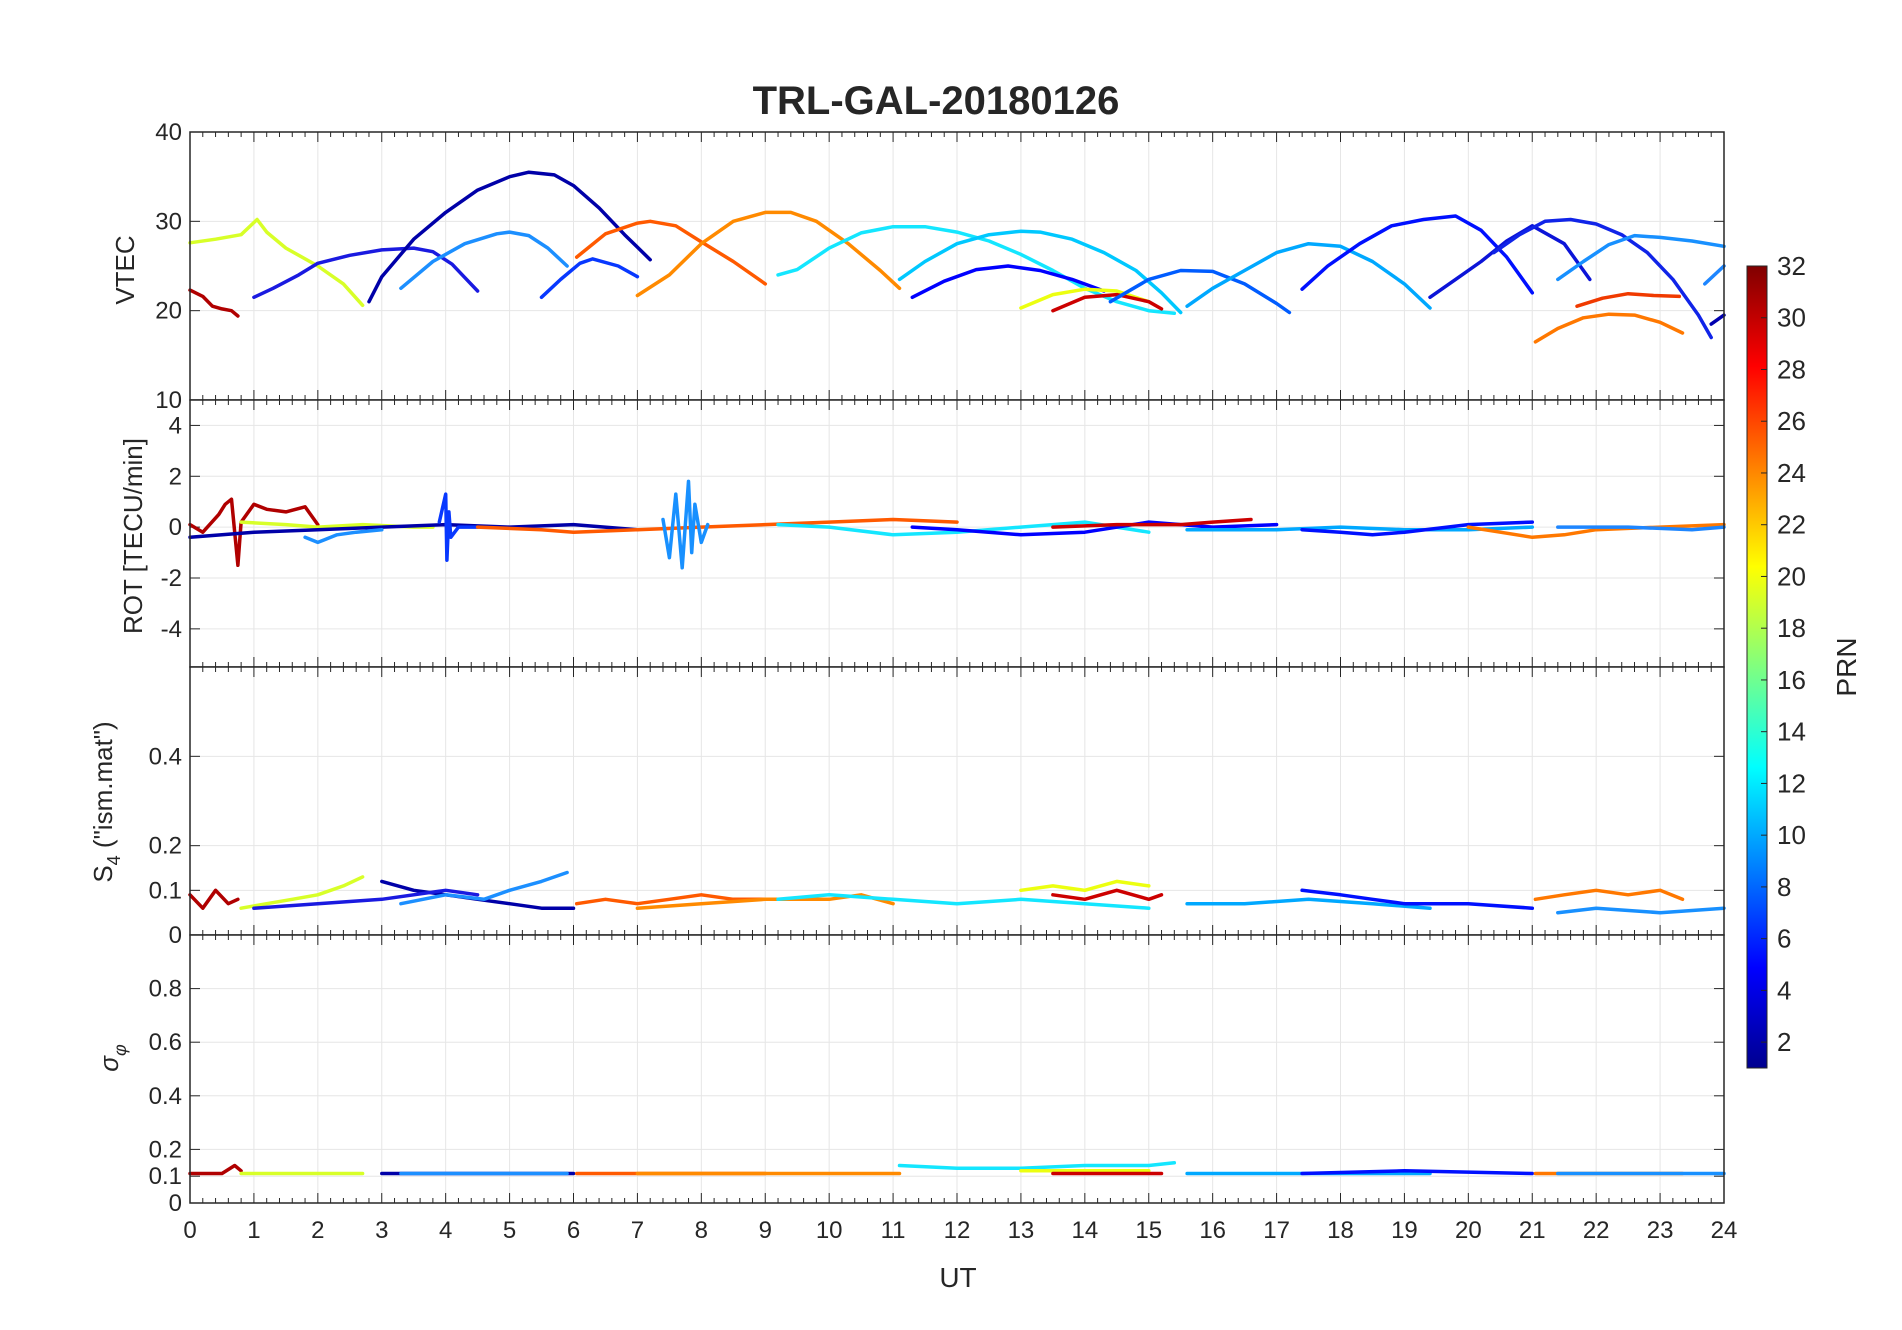  Describe the element at coordinates (165, 756) in the screenshot. I see `s4-ytick-label: 0.4` at that location.